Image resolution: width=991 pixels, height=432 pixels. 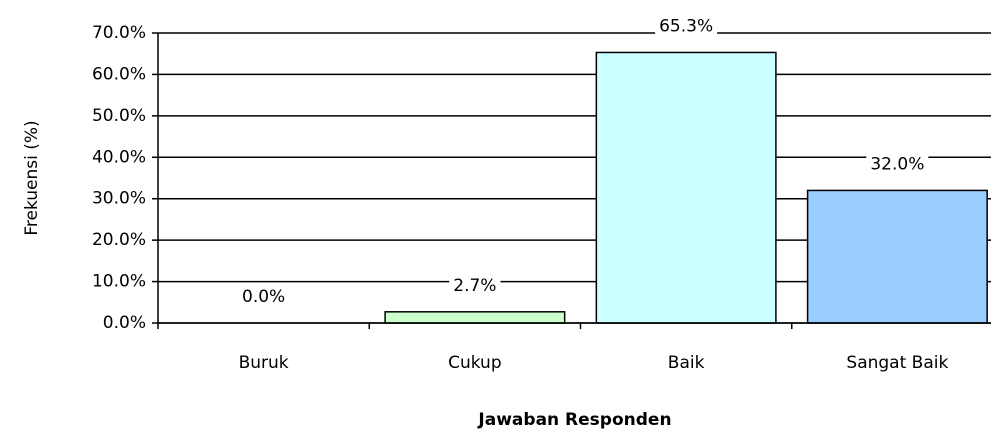 I want to click on value-label: 2.7%, so click(x=474, y=286).